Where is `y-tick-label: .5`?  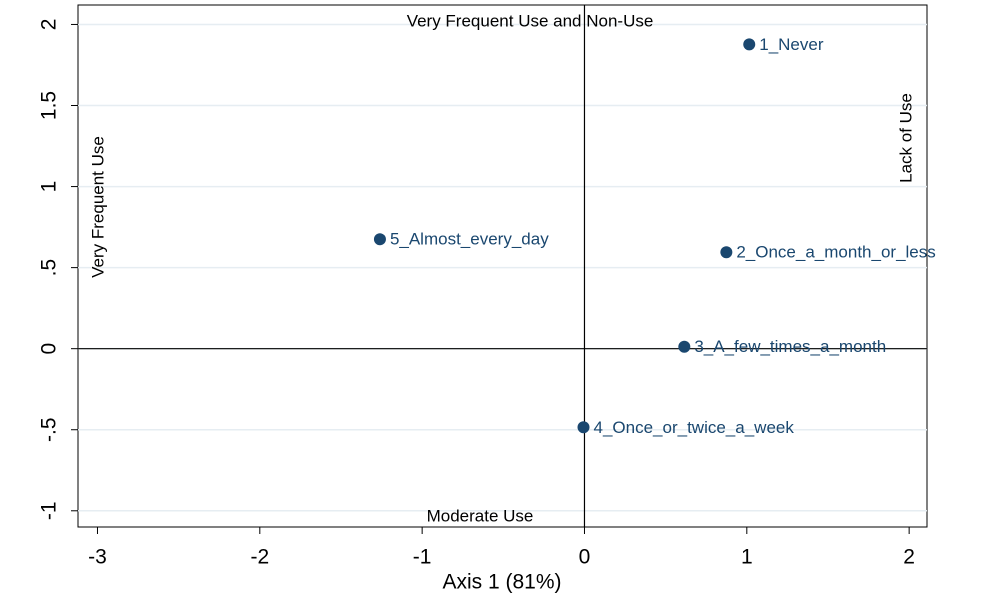 y-tick-label: .5 is located at coordinates (49, 268).